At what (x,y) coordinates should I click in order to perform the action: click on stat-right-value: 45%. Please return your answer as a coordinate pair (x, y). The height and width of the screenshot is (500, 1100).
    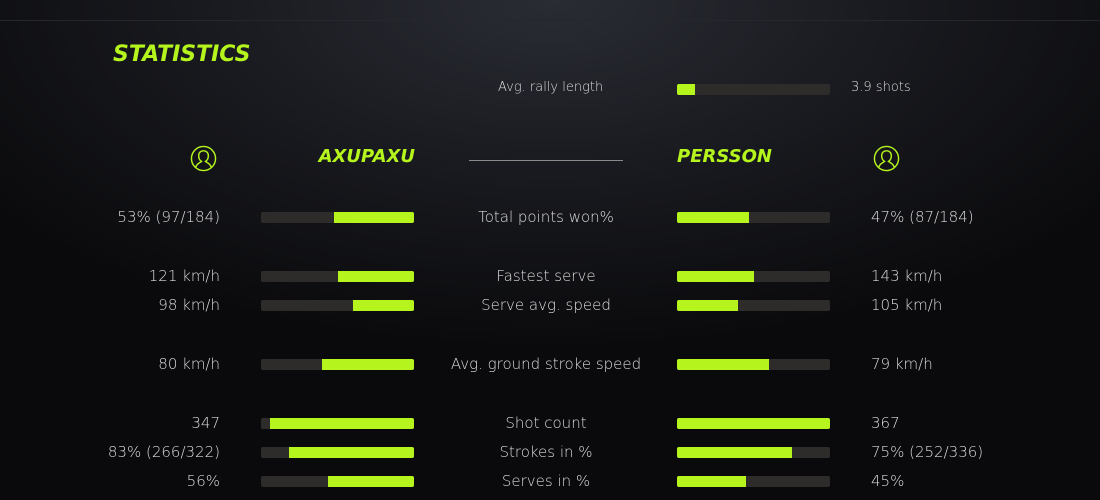
    Looking at the image, I should click on (888, 481).